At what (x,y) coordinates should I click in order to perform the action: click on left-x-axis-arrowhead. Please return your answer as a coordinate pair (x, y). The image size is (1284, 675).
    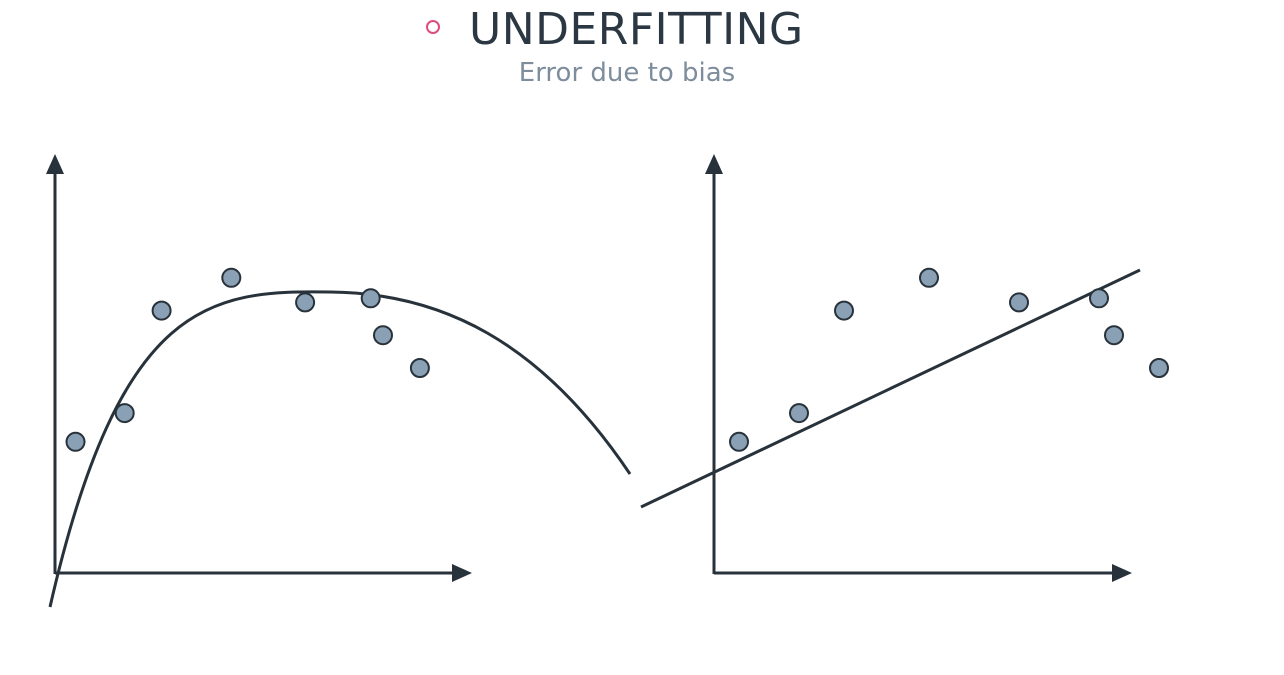
    Looking at the image, I should click on (462, 573).